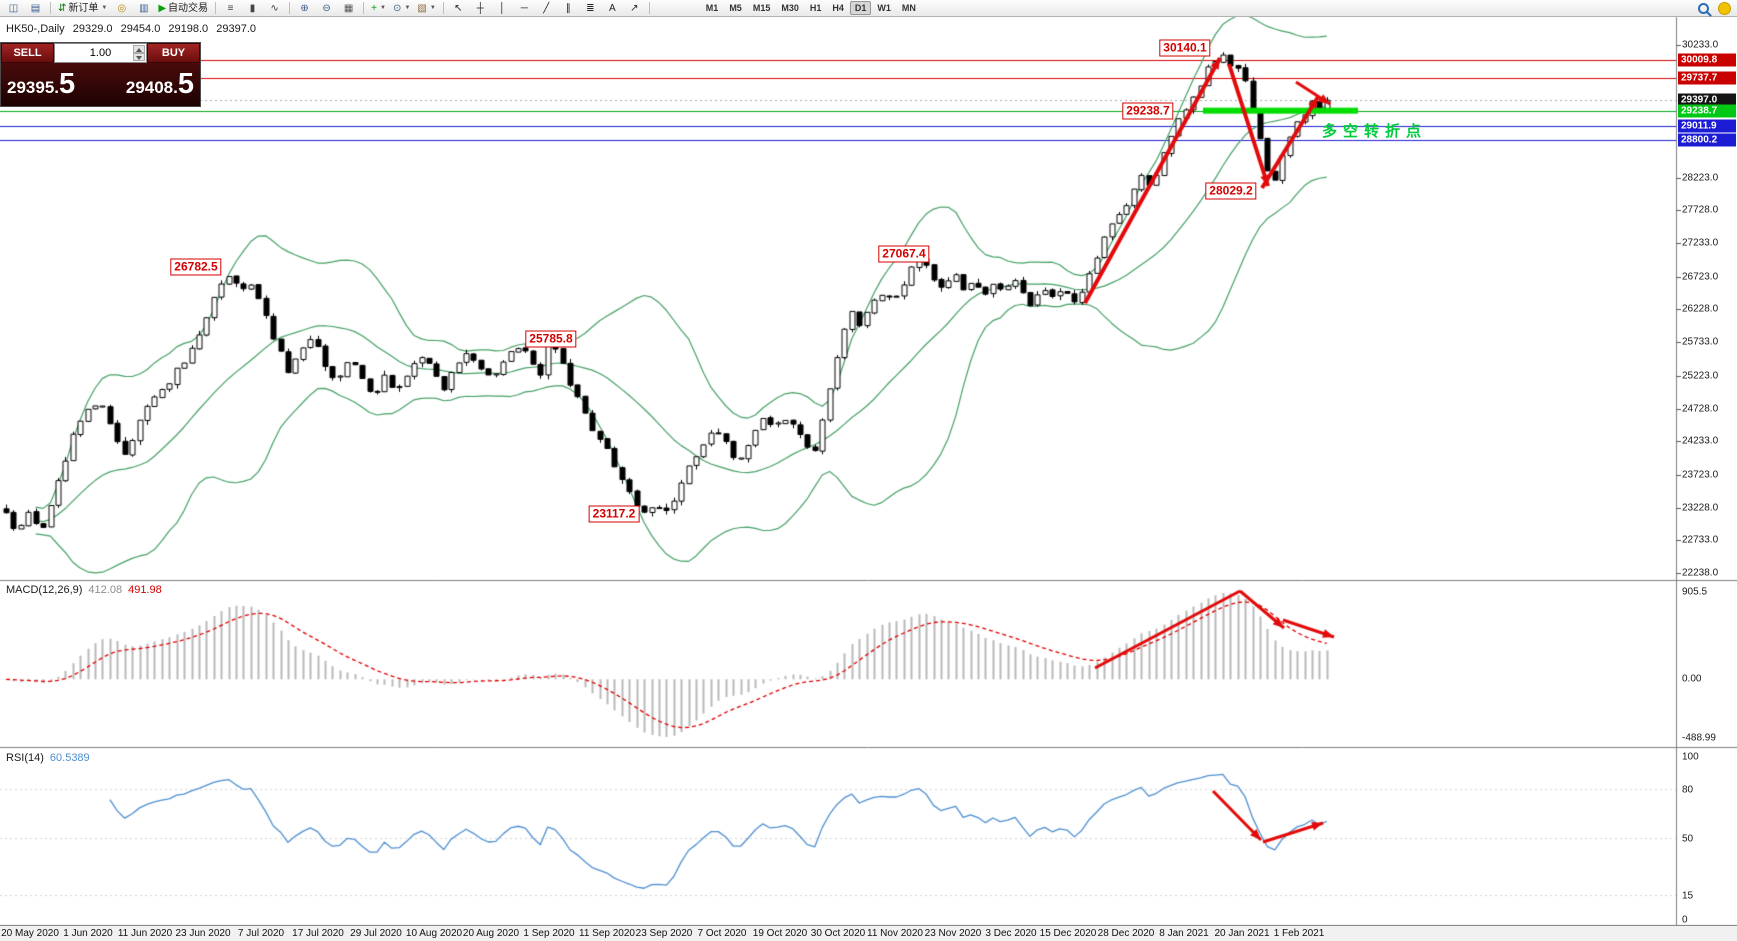 The image size is (1737, 941). What do you see at coordinates (712, 8) in the screenshot?
I see `timeframe-m1: M1` at bounding box center [712, 8].